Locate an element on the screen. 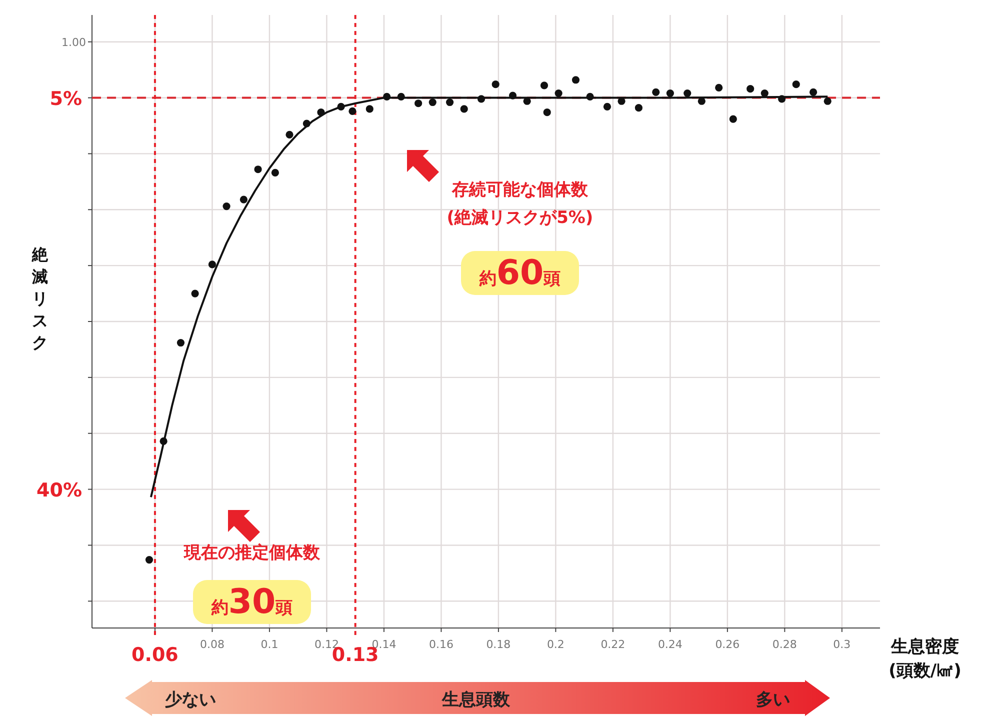 The image size is (985, 718). x-tick-label: 0.22 is located at coordinates (613, 644).